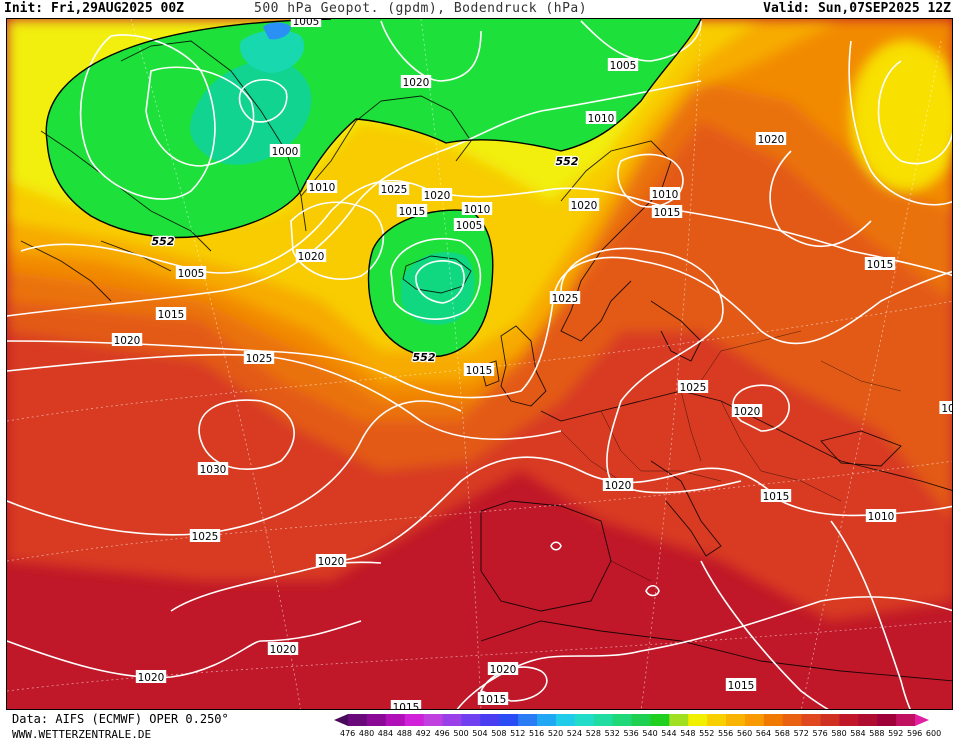  I want to click on init-time: Init: Fri,29AUG2025 00Z, so click(94, 8).